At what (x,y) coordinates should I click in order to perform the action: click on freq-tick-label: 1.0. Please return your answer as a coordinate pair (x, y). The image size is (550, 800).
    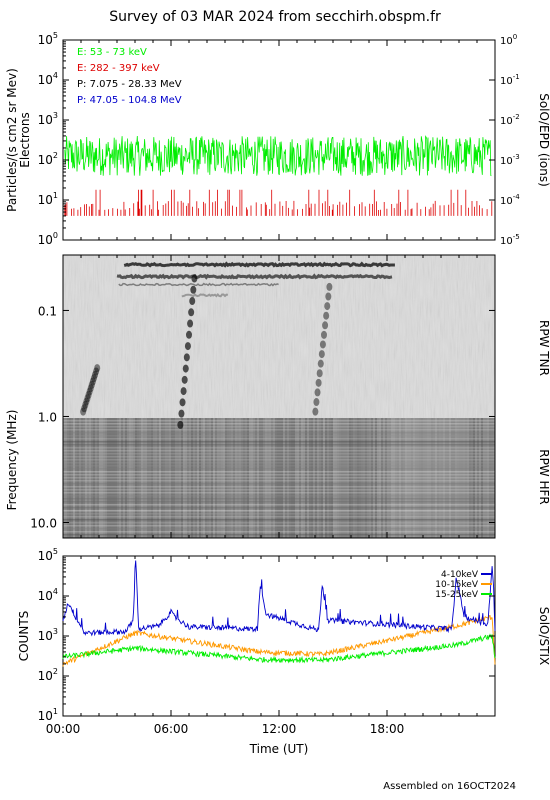
    Looking at the image, I should click on (47, 417).